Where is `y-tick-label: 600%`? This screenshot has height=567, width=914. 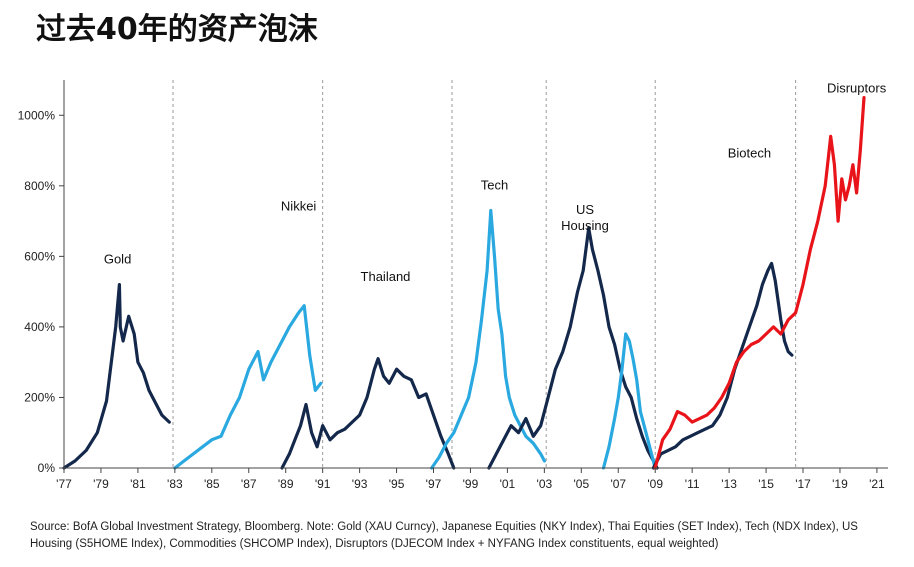 y-tick-label: 600% is located at coordinates (39, 256).